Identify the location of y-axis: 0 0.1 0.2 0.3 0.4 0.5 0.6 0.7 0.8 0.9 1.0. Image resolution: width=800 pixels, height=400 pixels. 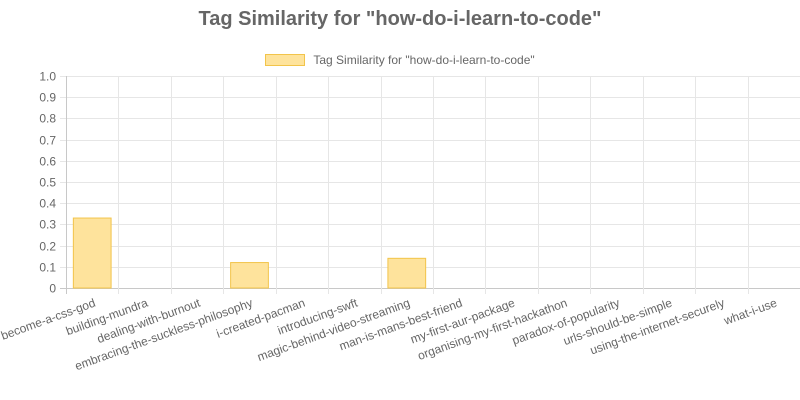
(47, 183).